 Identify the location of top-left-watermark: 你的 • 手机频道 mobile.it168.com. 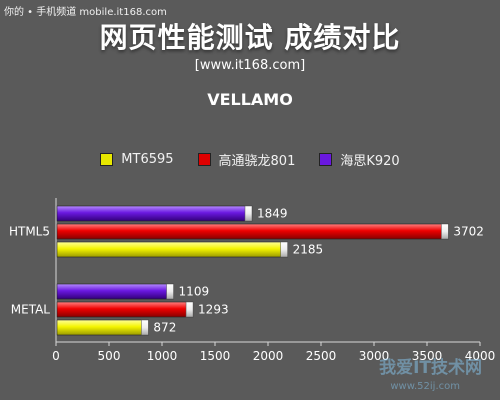
(85, 12).